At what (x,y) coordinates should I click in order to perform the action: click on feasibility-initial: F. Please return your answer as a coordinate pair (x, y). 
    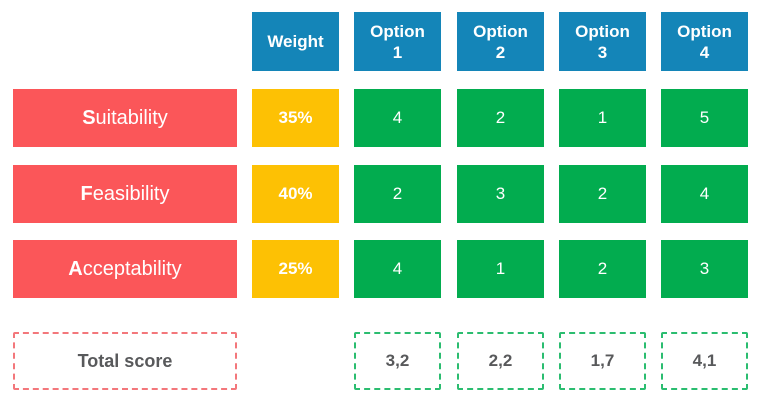
    Looking at the image, I should click on (86, 193).